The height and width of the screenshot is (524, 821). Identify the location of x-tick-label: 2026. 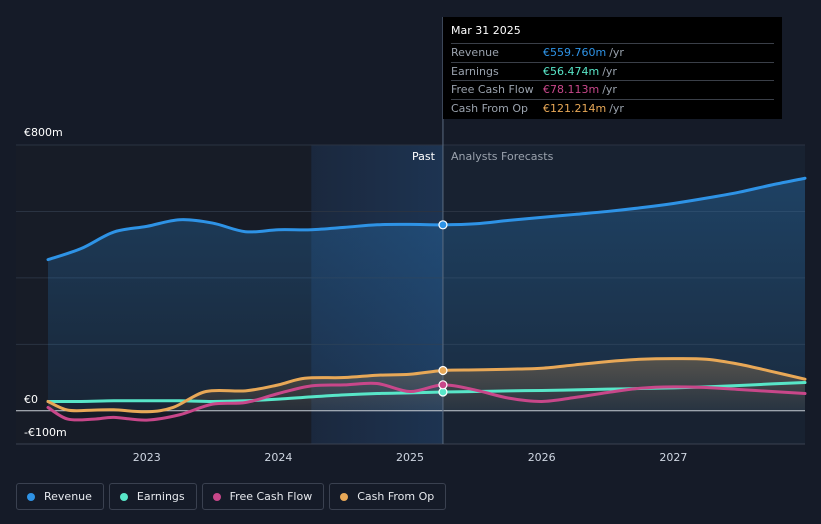
(542, 457).